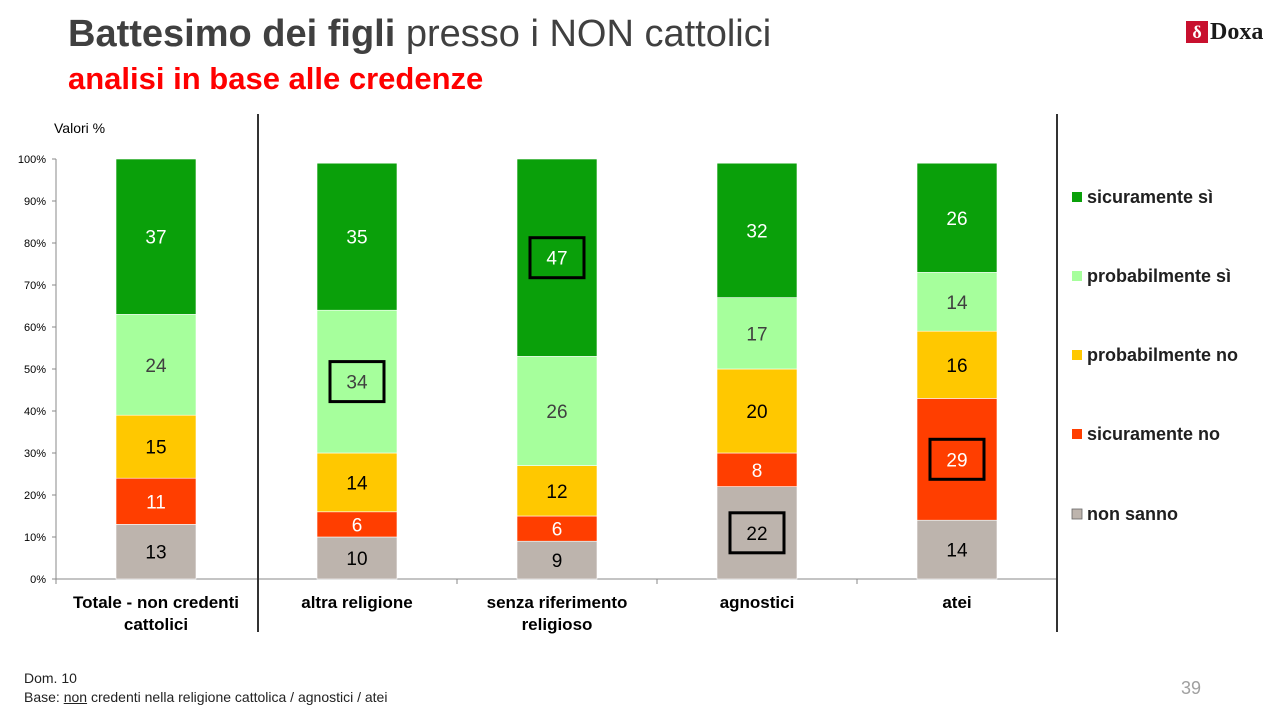 The height and width of the screenshot is (720, 1280). I want to click on y-tick-label: 80%, so click(35, 244).